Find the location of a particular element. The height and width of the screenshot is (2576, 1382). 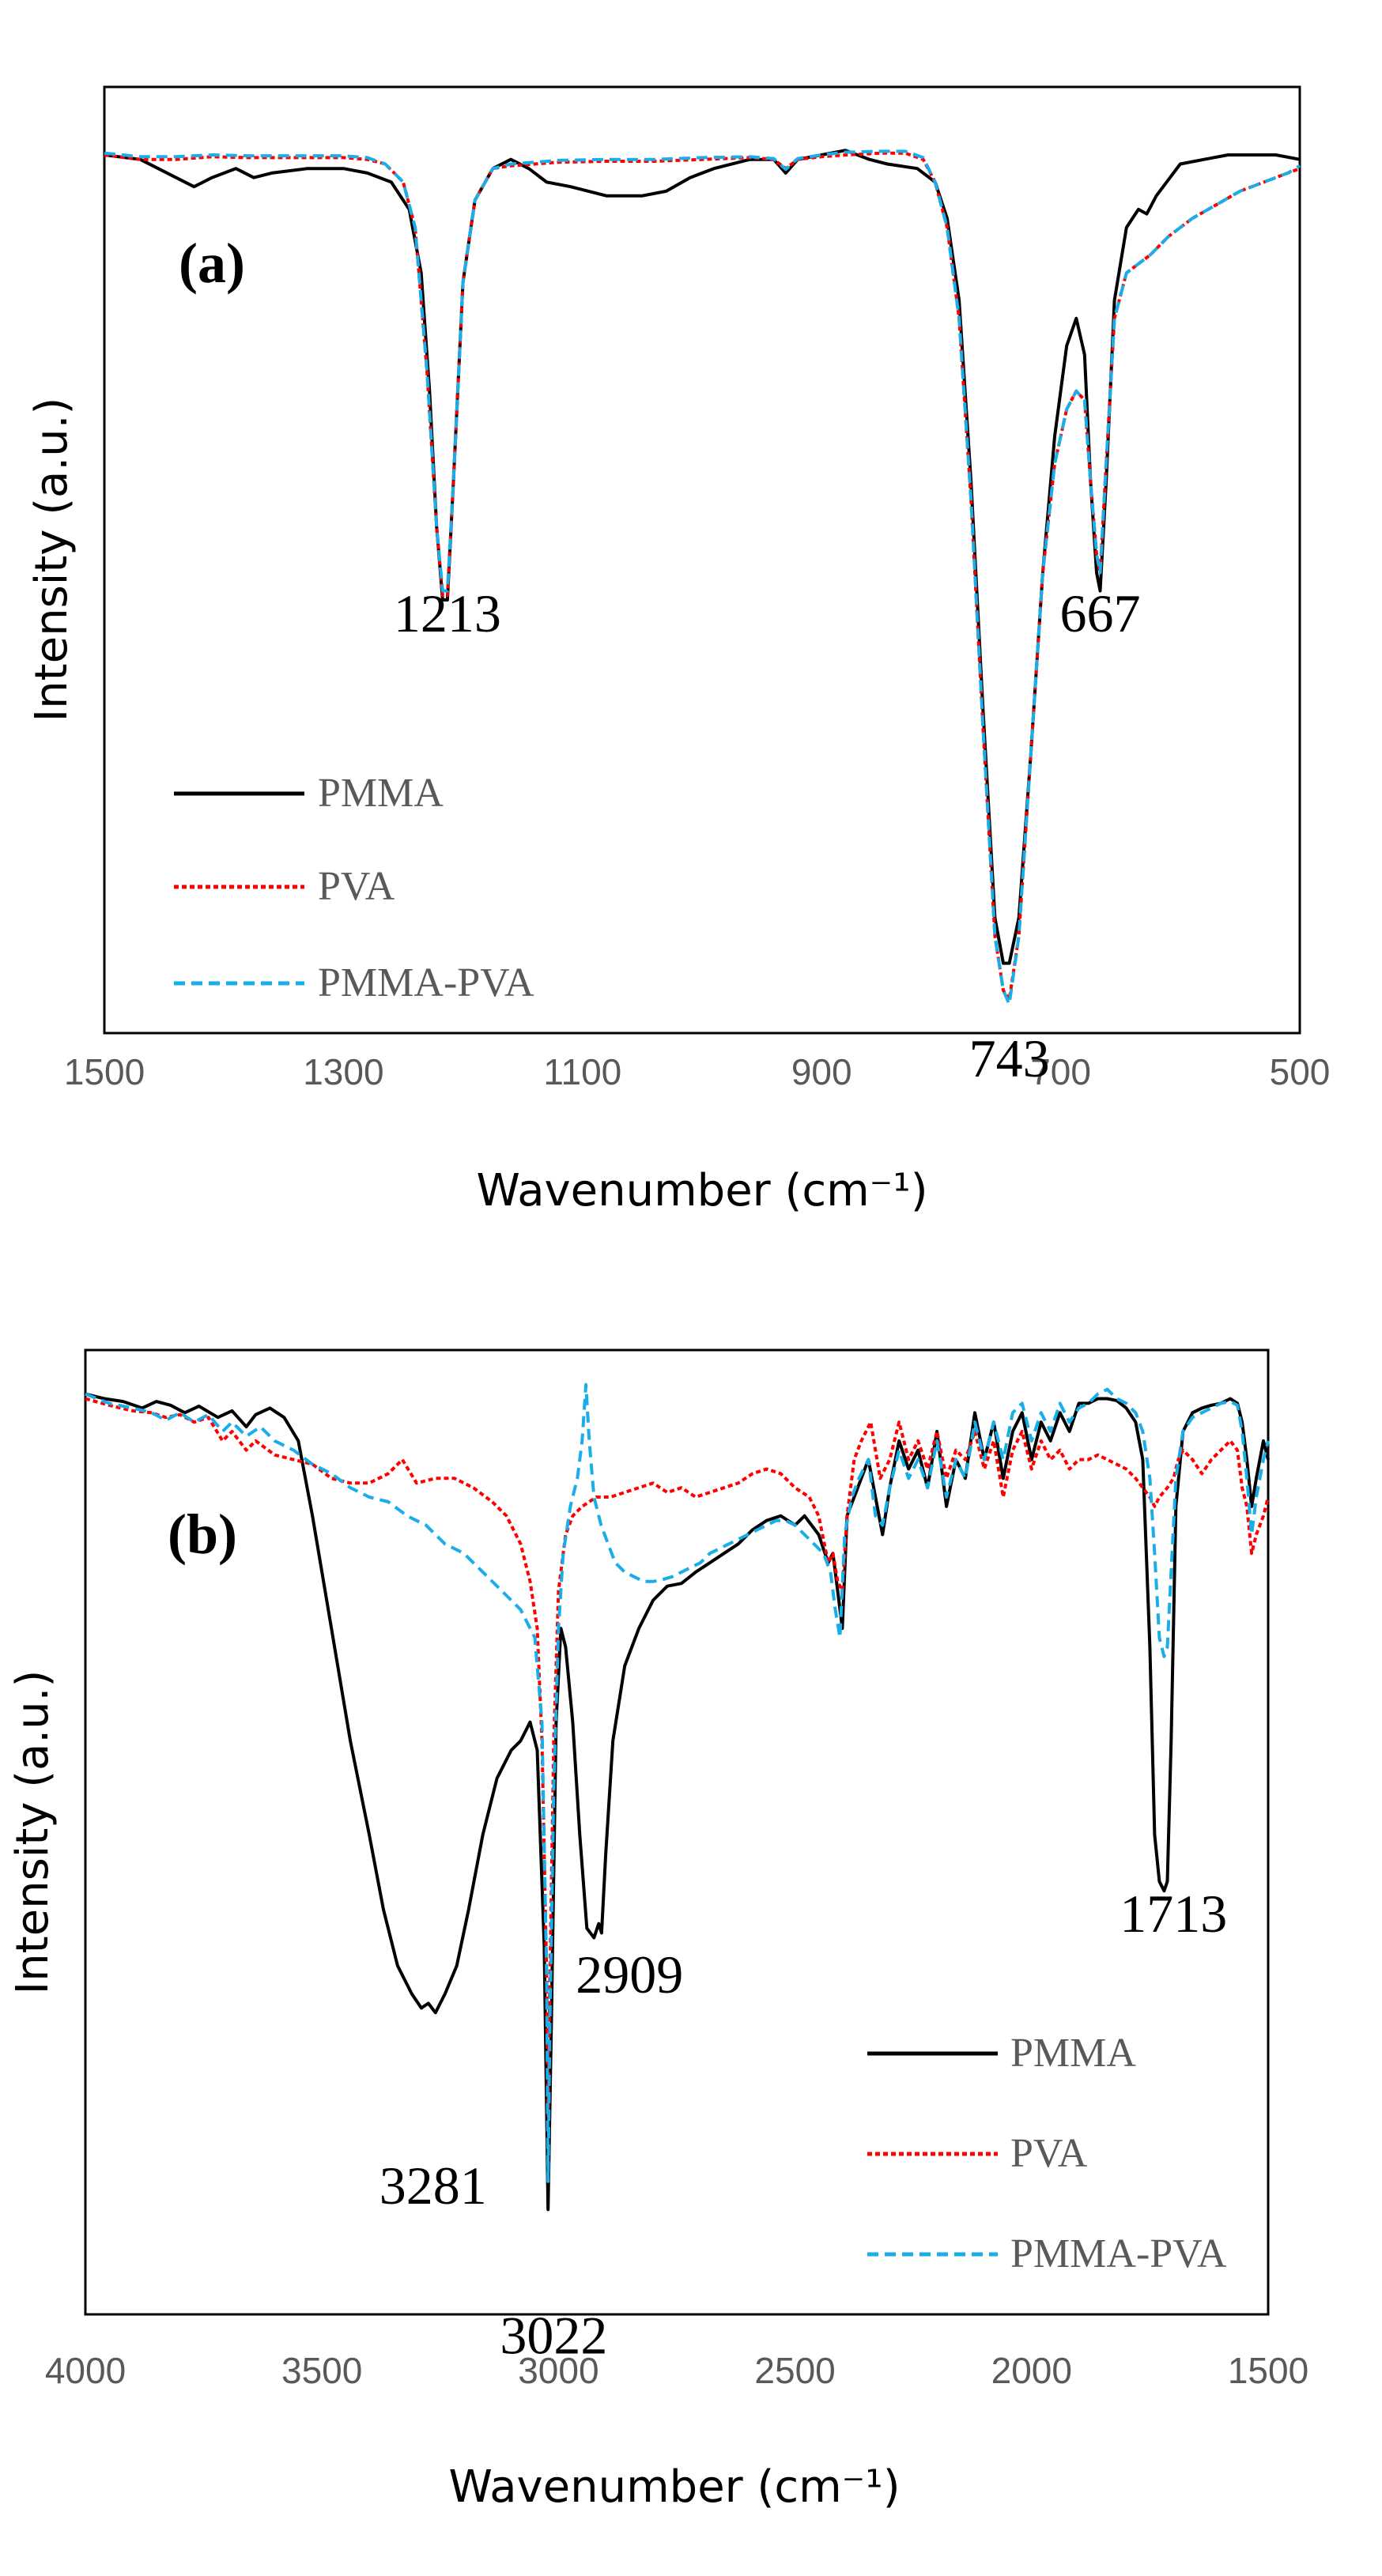

legend-b-pva-label: PVA is located at coordinates (1049, 2153).